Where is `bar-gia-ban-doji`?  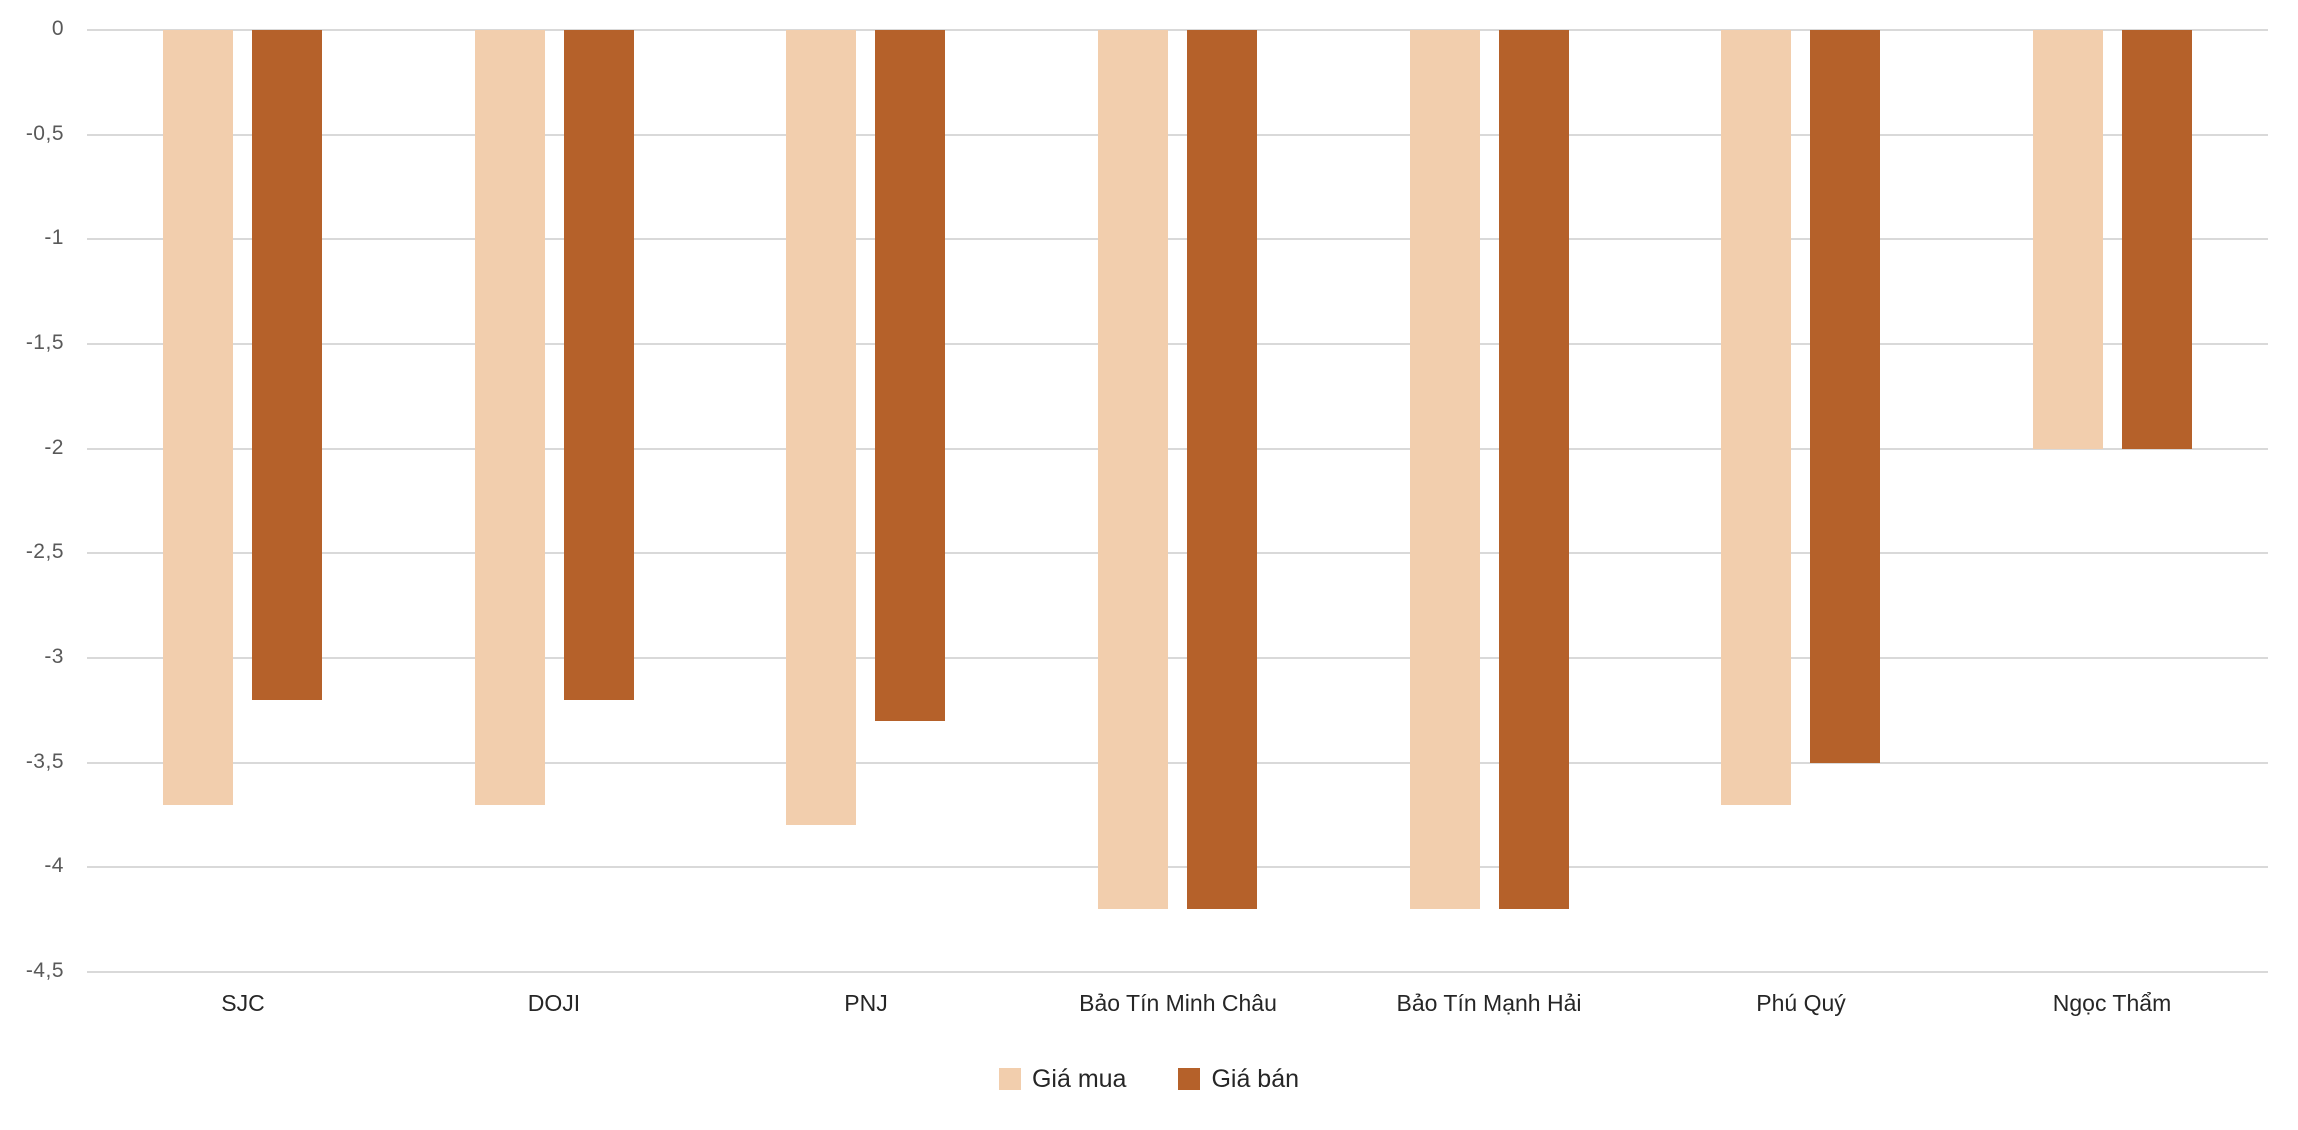
bar-gia-ban-doji is located at coordinates (599, 365).